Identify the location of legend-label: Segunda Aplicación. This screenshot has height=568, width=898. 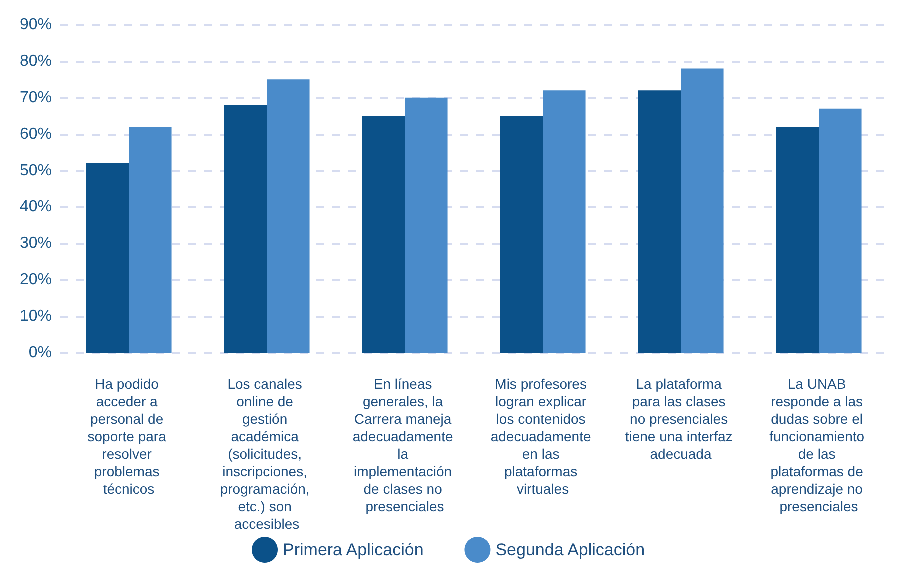
(571, 550).